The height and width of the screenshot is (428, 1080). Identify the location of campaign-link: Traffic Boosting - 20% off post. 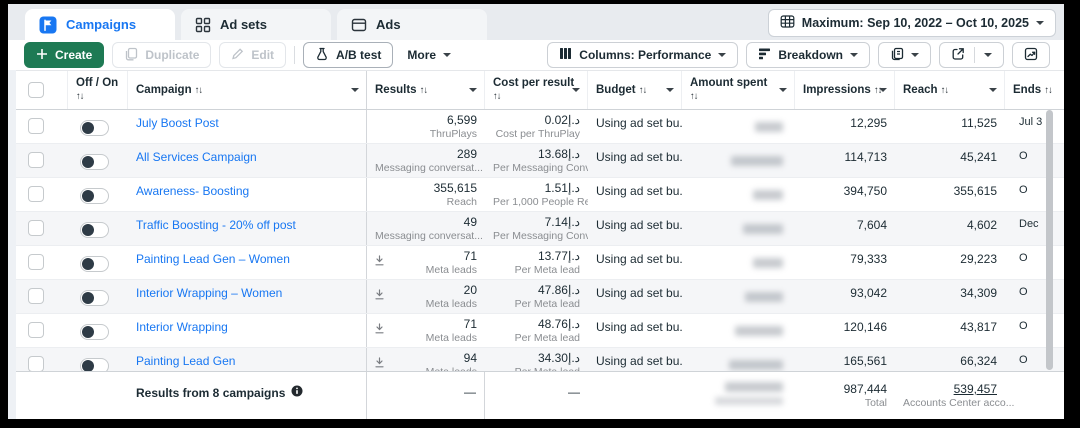
(216, 225).